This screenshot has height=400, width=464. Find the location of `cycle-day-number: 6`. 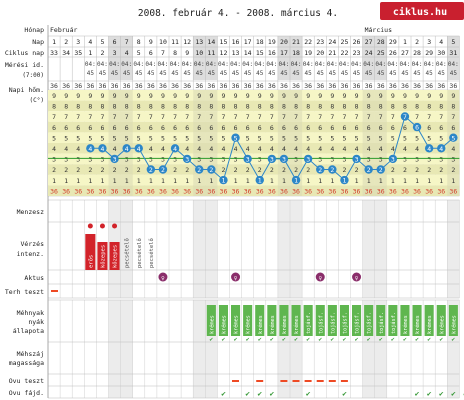

cycle-day-number: 6 is located at coordinates (151, 53).